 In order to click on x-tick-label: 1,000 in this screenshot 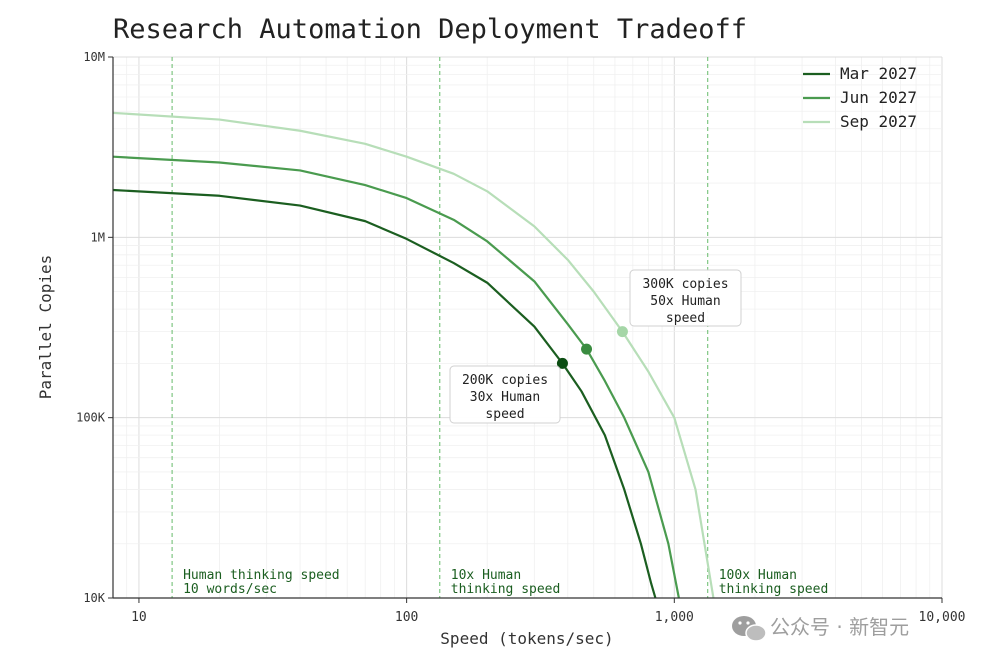, I will do `click(674, 617)`.